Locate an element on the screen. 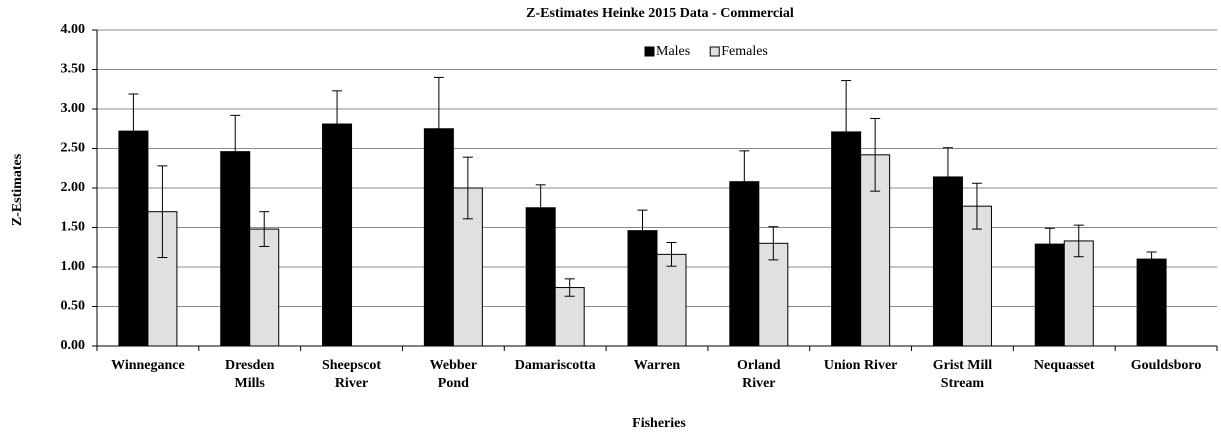  y-tick-label: 0.00 is located at coordinates (73, 345).